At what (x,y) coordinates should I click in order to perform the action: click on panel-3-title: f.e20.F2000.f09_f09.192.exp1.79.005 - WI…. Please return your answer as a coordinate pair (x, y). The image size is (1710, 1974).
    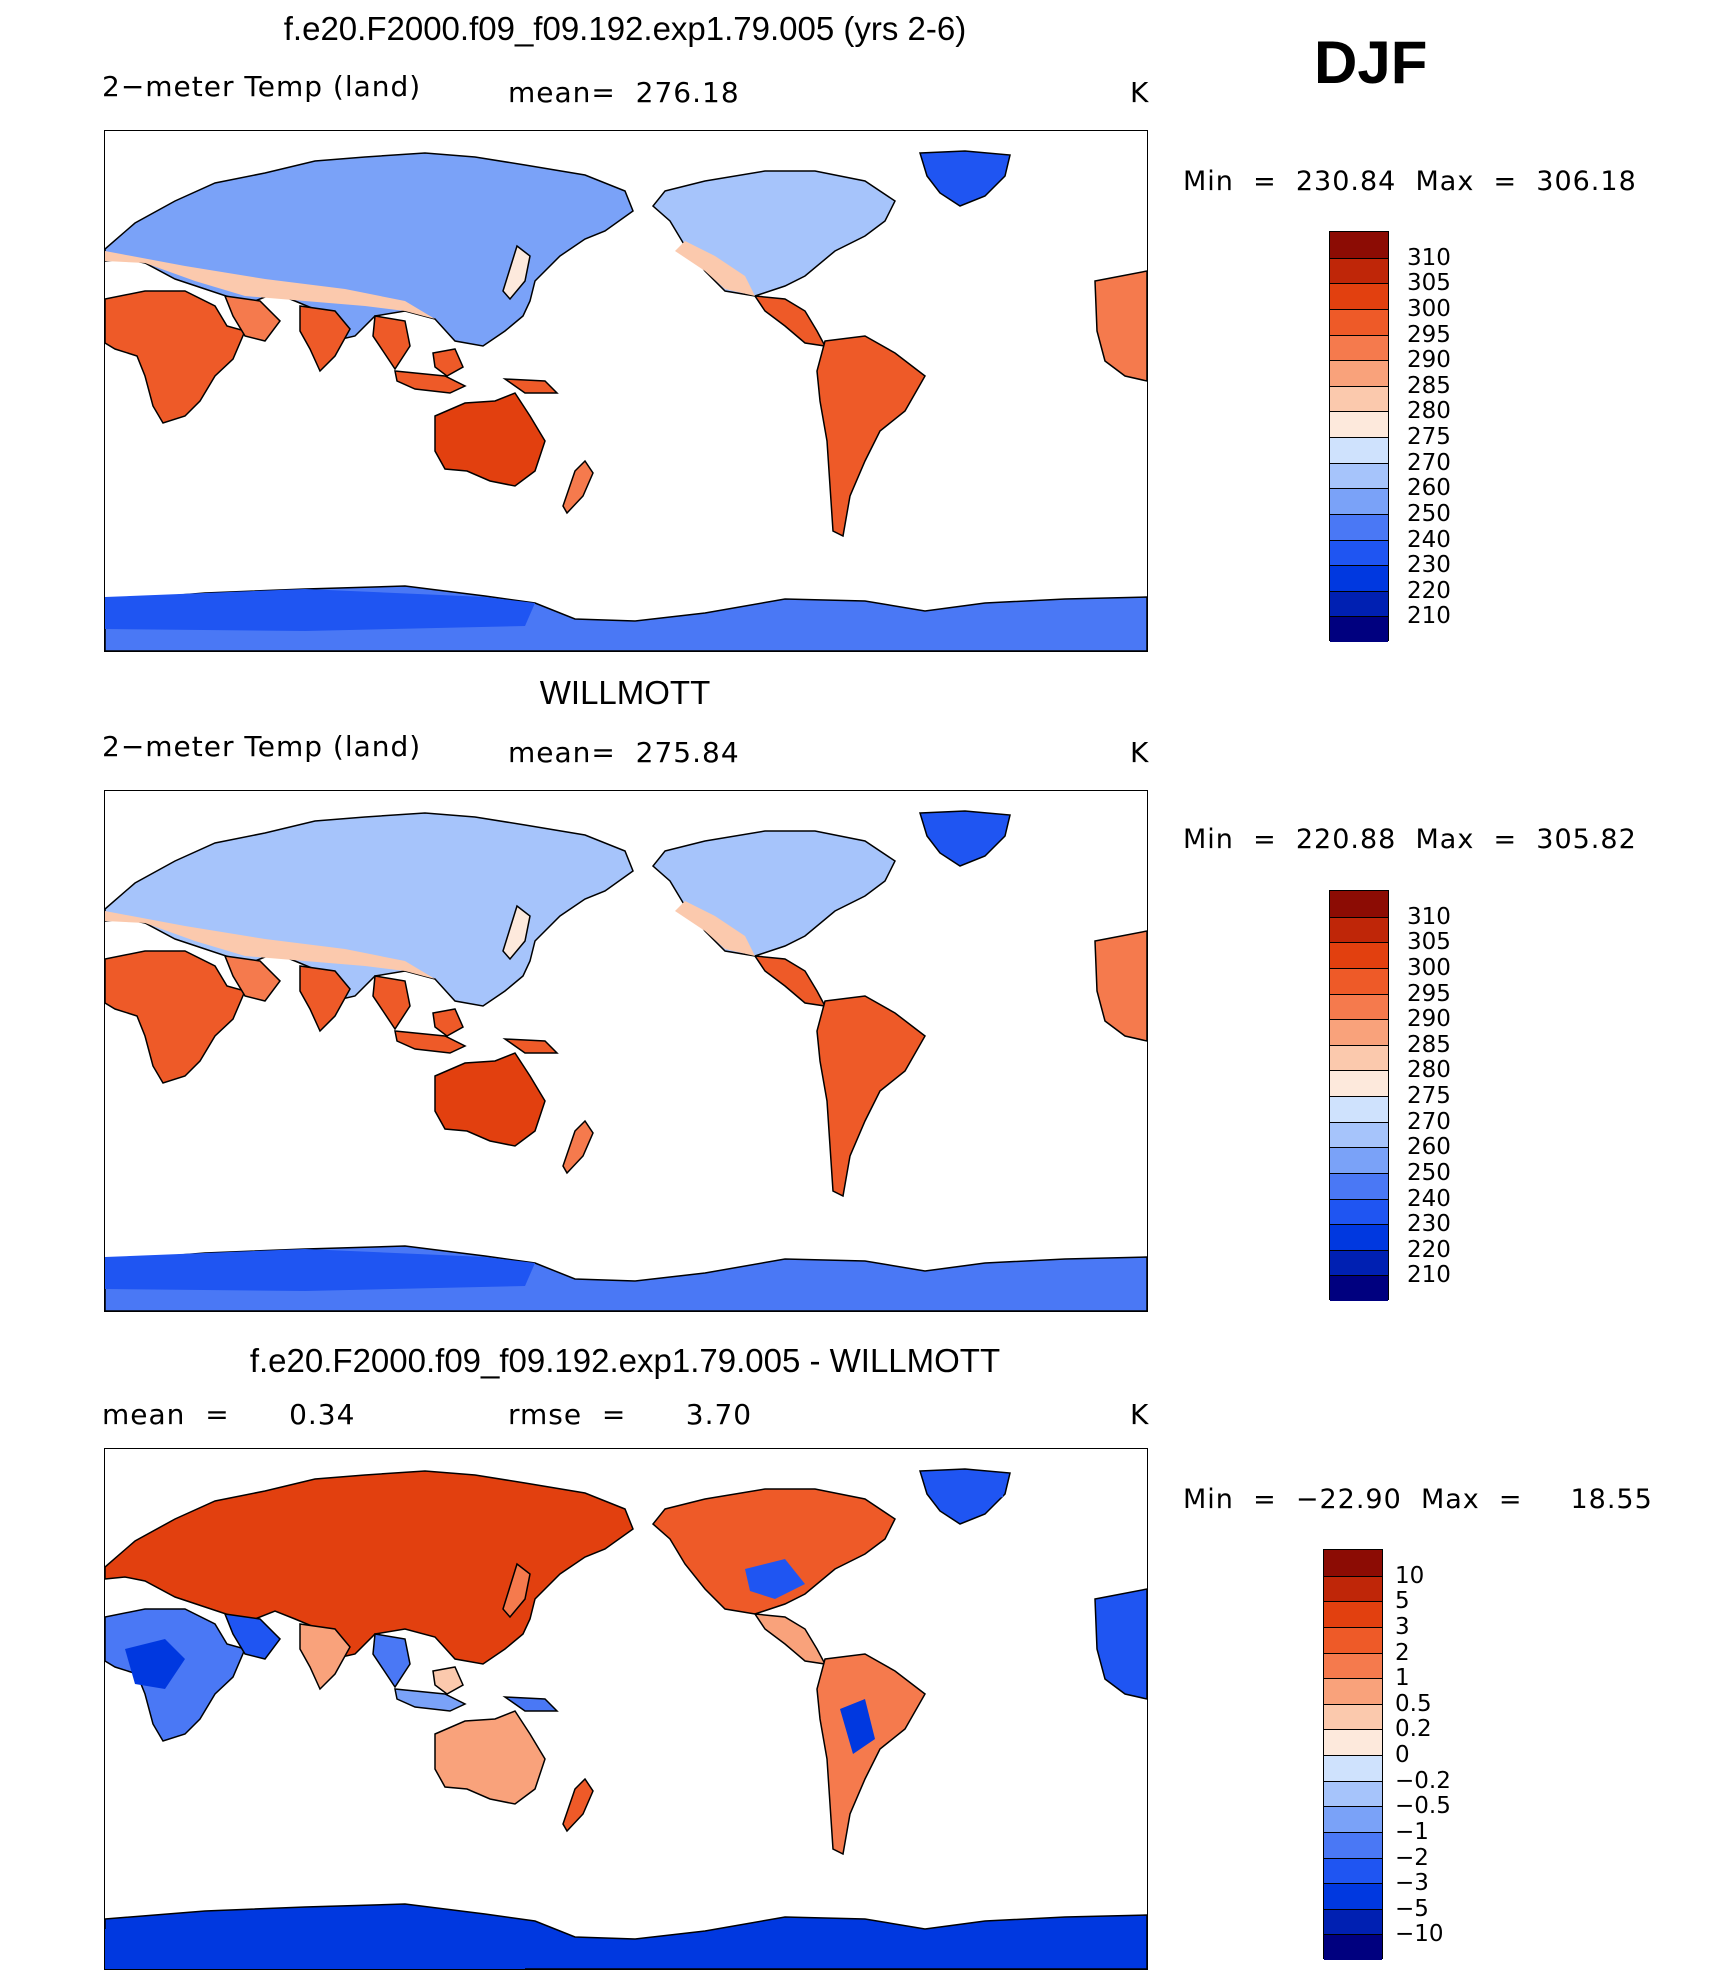
    Looking at the image, I should click on (625, 1360).